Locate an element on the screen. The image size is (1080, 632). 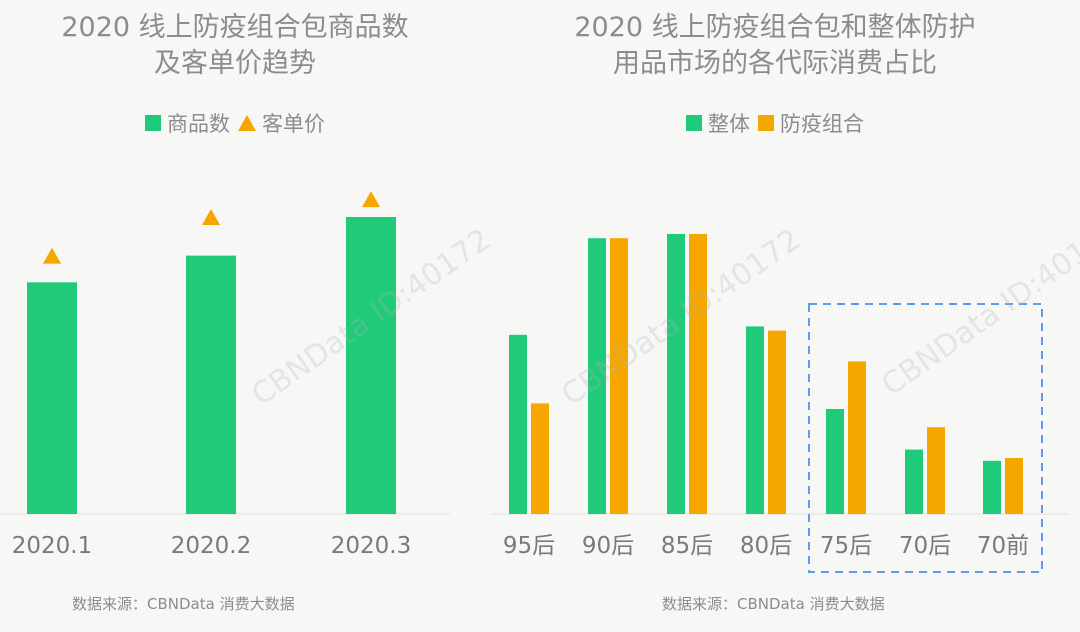
x-tick-label: 2020.1 is located at coordinates (52, 546).